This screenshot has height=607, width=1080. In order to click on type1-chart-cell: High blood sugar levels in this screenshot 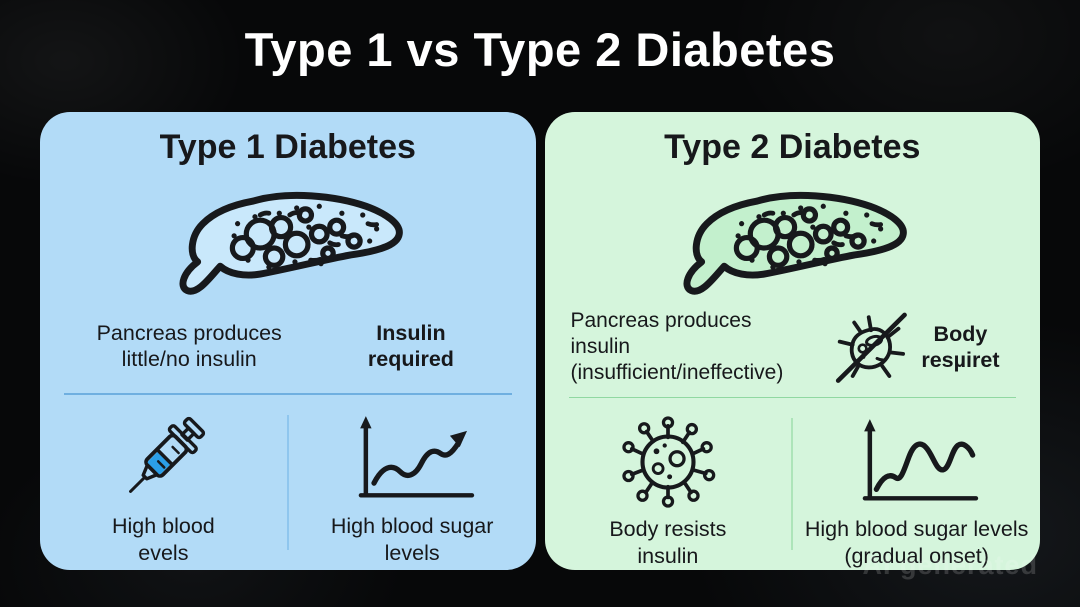, I will do `click(412, 484)`.